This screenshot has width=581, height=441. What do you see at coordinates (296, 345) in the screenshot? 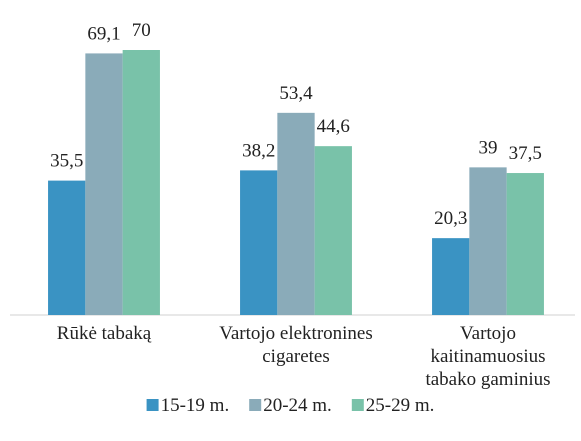
I see `category-label: Vartojo elektronines cigaretes` at bounding box center [296, 345].